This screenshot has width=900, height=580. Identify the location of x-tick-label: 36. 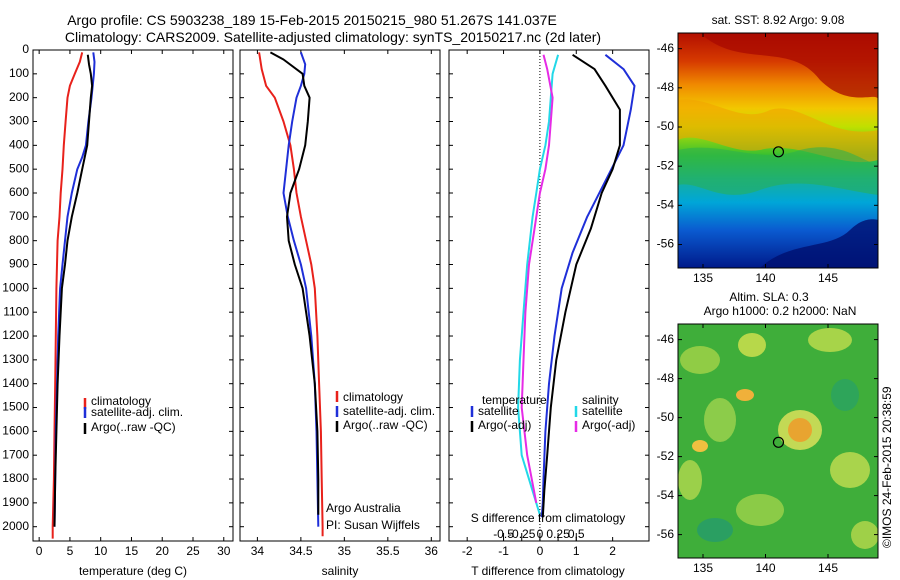
(432, 551).